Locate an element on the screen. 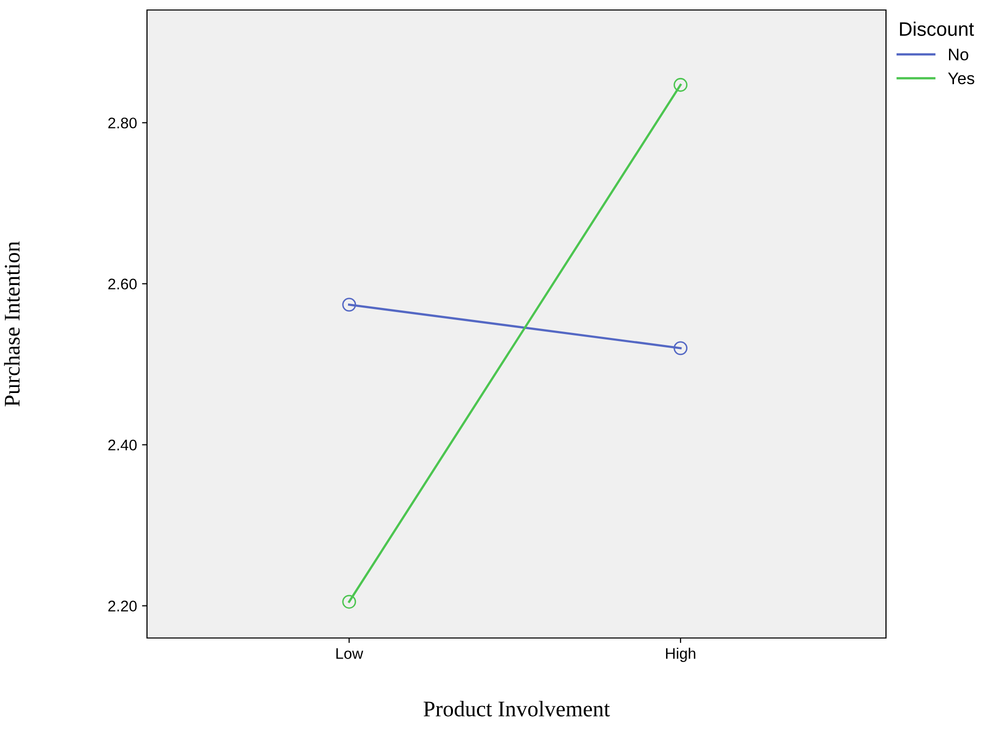  x-tick-label: High is located at coordinates (681, 655).